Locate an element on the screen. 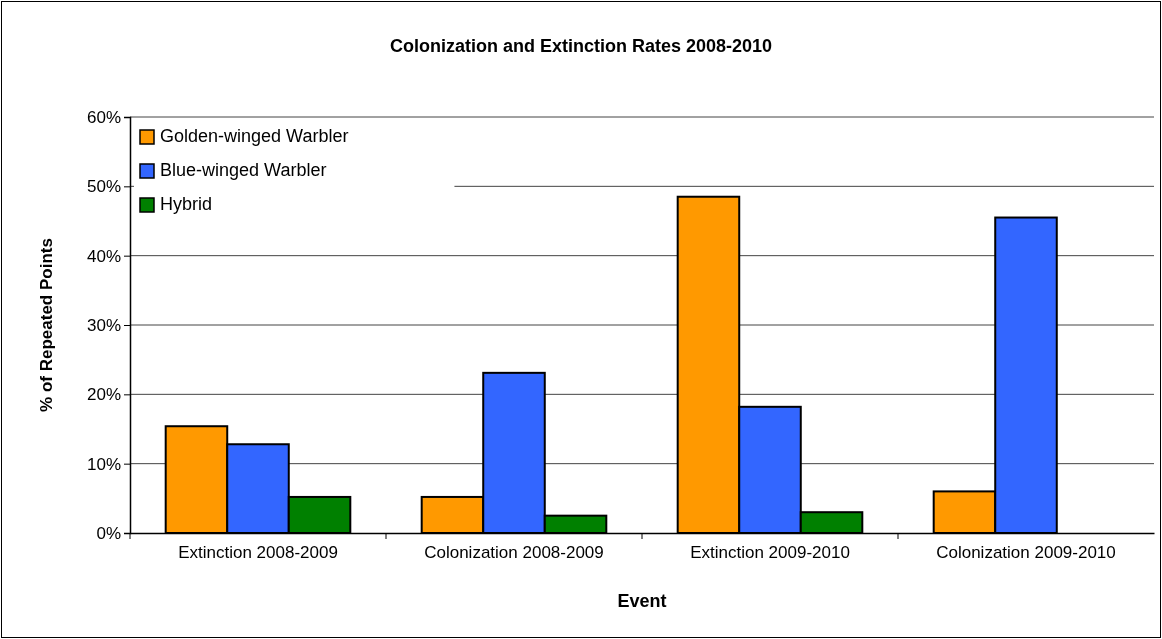  chart-title: Colonization and Extinction Rates 2008-2010 is located at coordinates (581, 46).